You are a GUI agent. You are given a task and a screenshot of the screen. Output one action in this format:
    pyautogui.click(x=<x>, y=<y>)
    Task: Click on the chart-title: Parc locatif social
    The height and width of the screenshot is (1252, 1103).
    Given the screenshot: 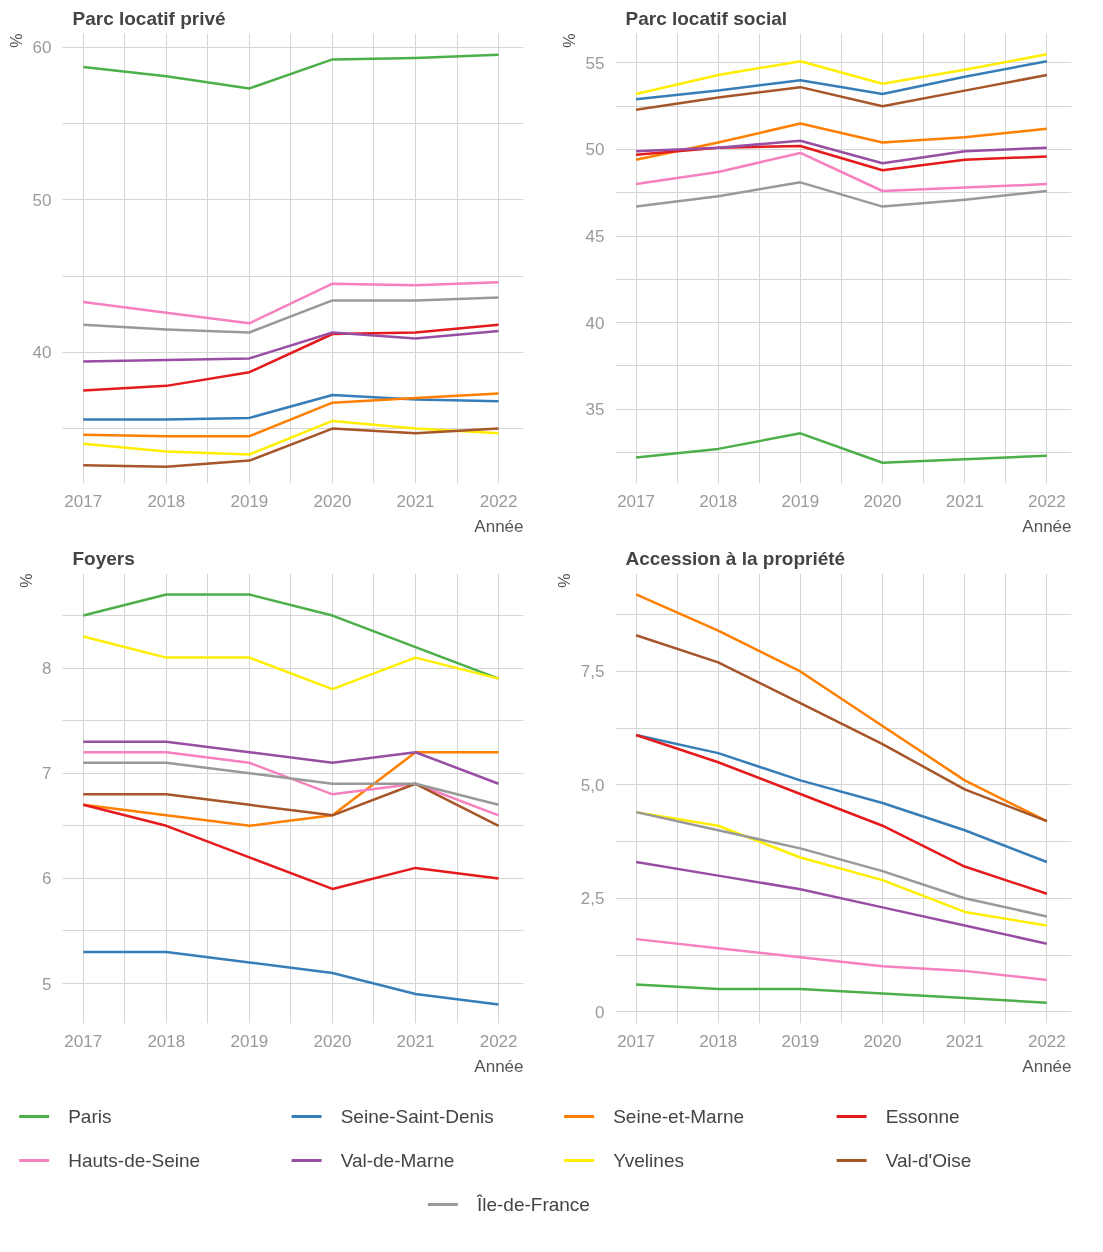 What is the action you would take?
    pyautogui.click(x=706, y=18)
    